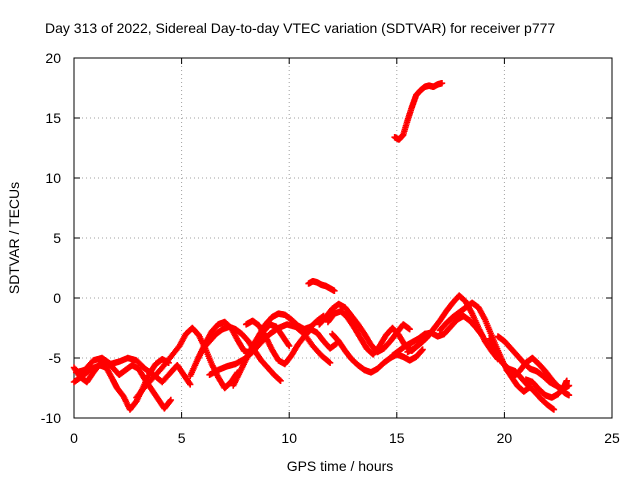  What do you see at coordinates (612, 438) in the screenshot?
I see `x-tick-label: 25` at bounding box center [612, 438].